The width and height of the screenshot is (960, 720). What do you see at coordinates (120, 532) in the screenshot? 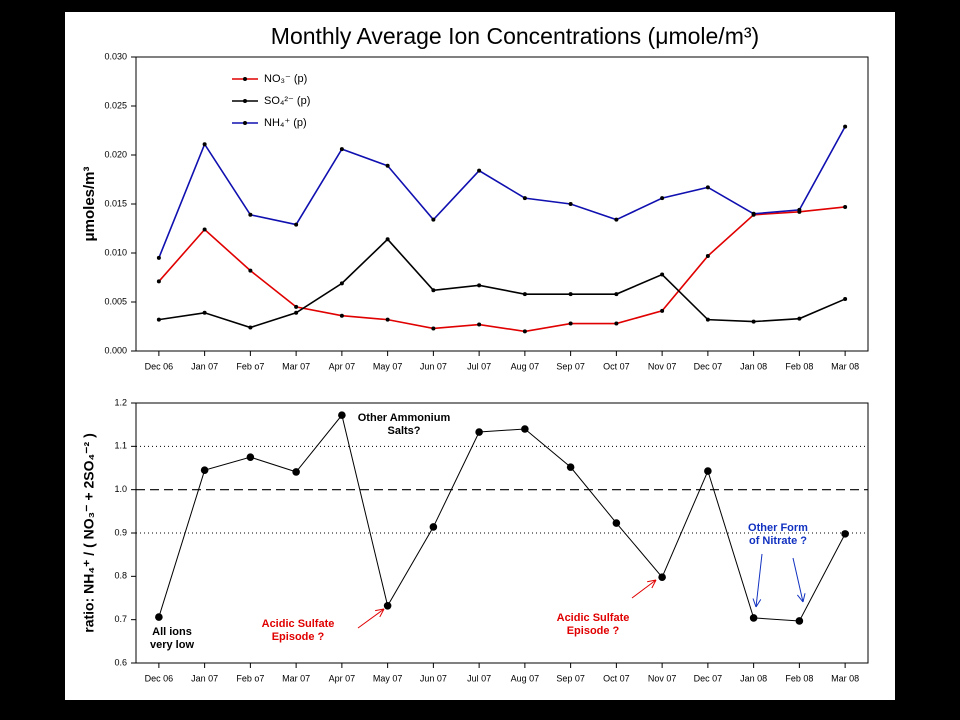
I see `y-tick-label: 0.9` at bounding box center [120, 532].